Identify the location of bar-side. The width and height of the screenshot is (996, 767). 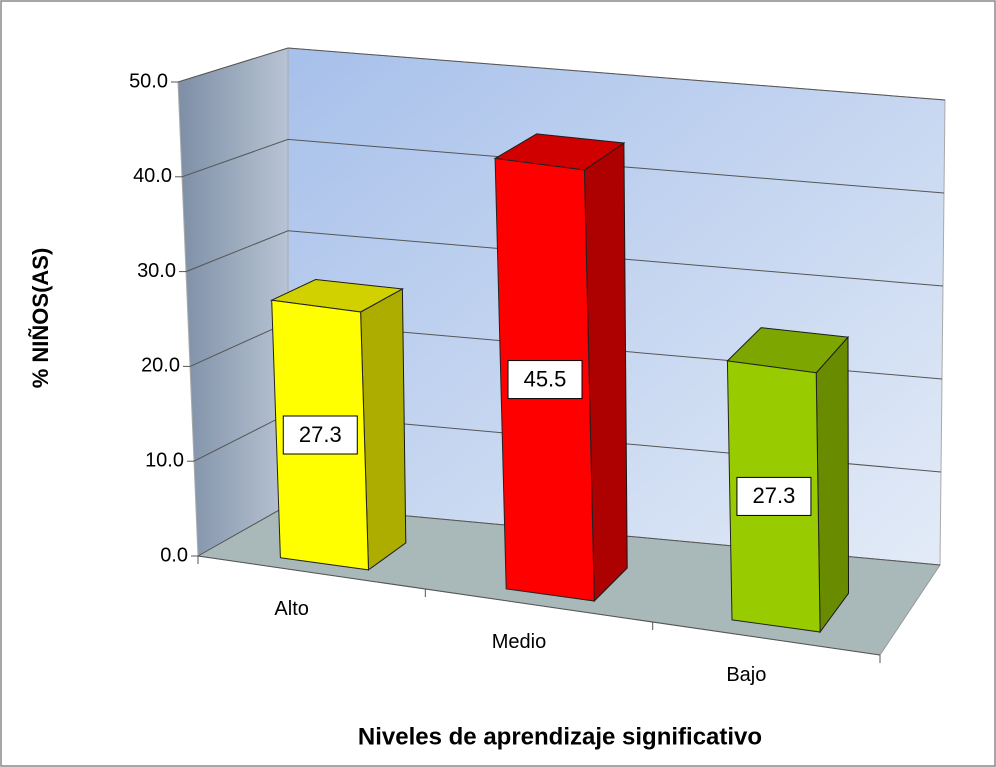
(832, 484).